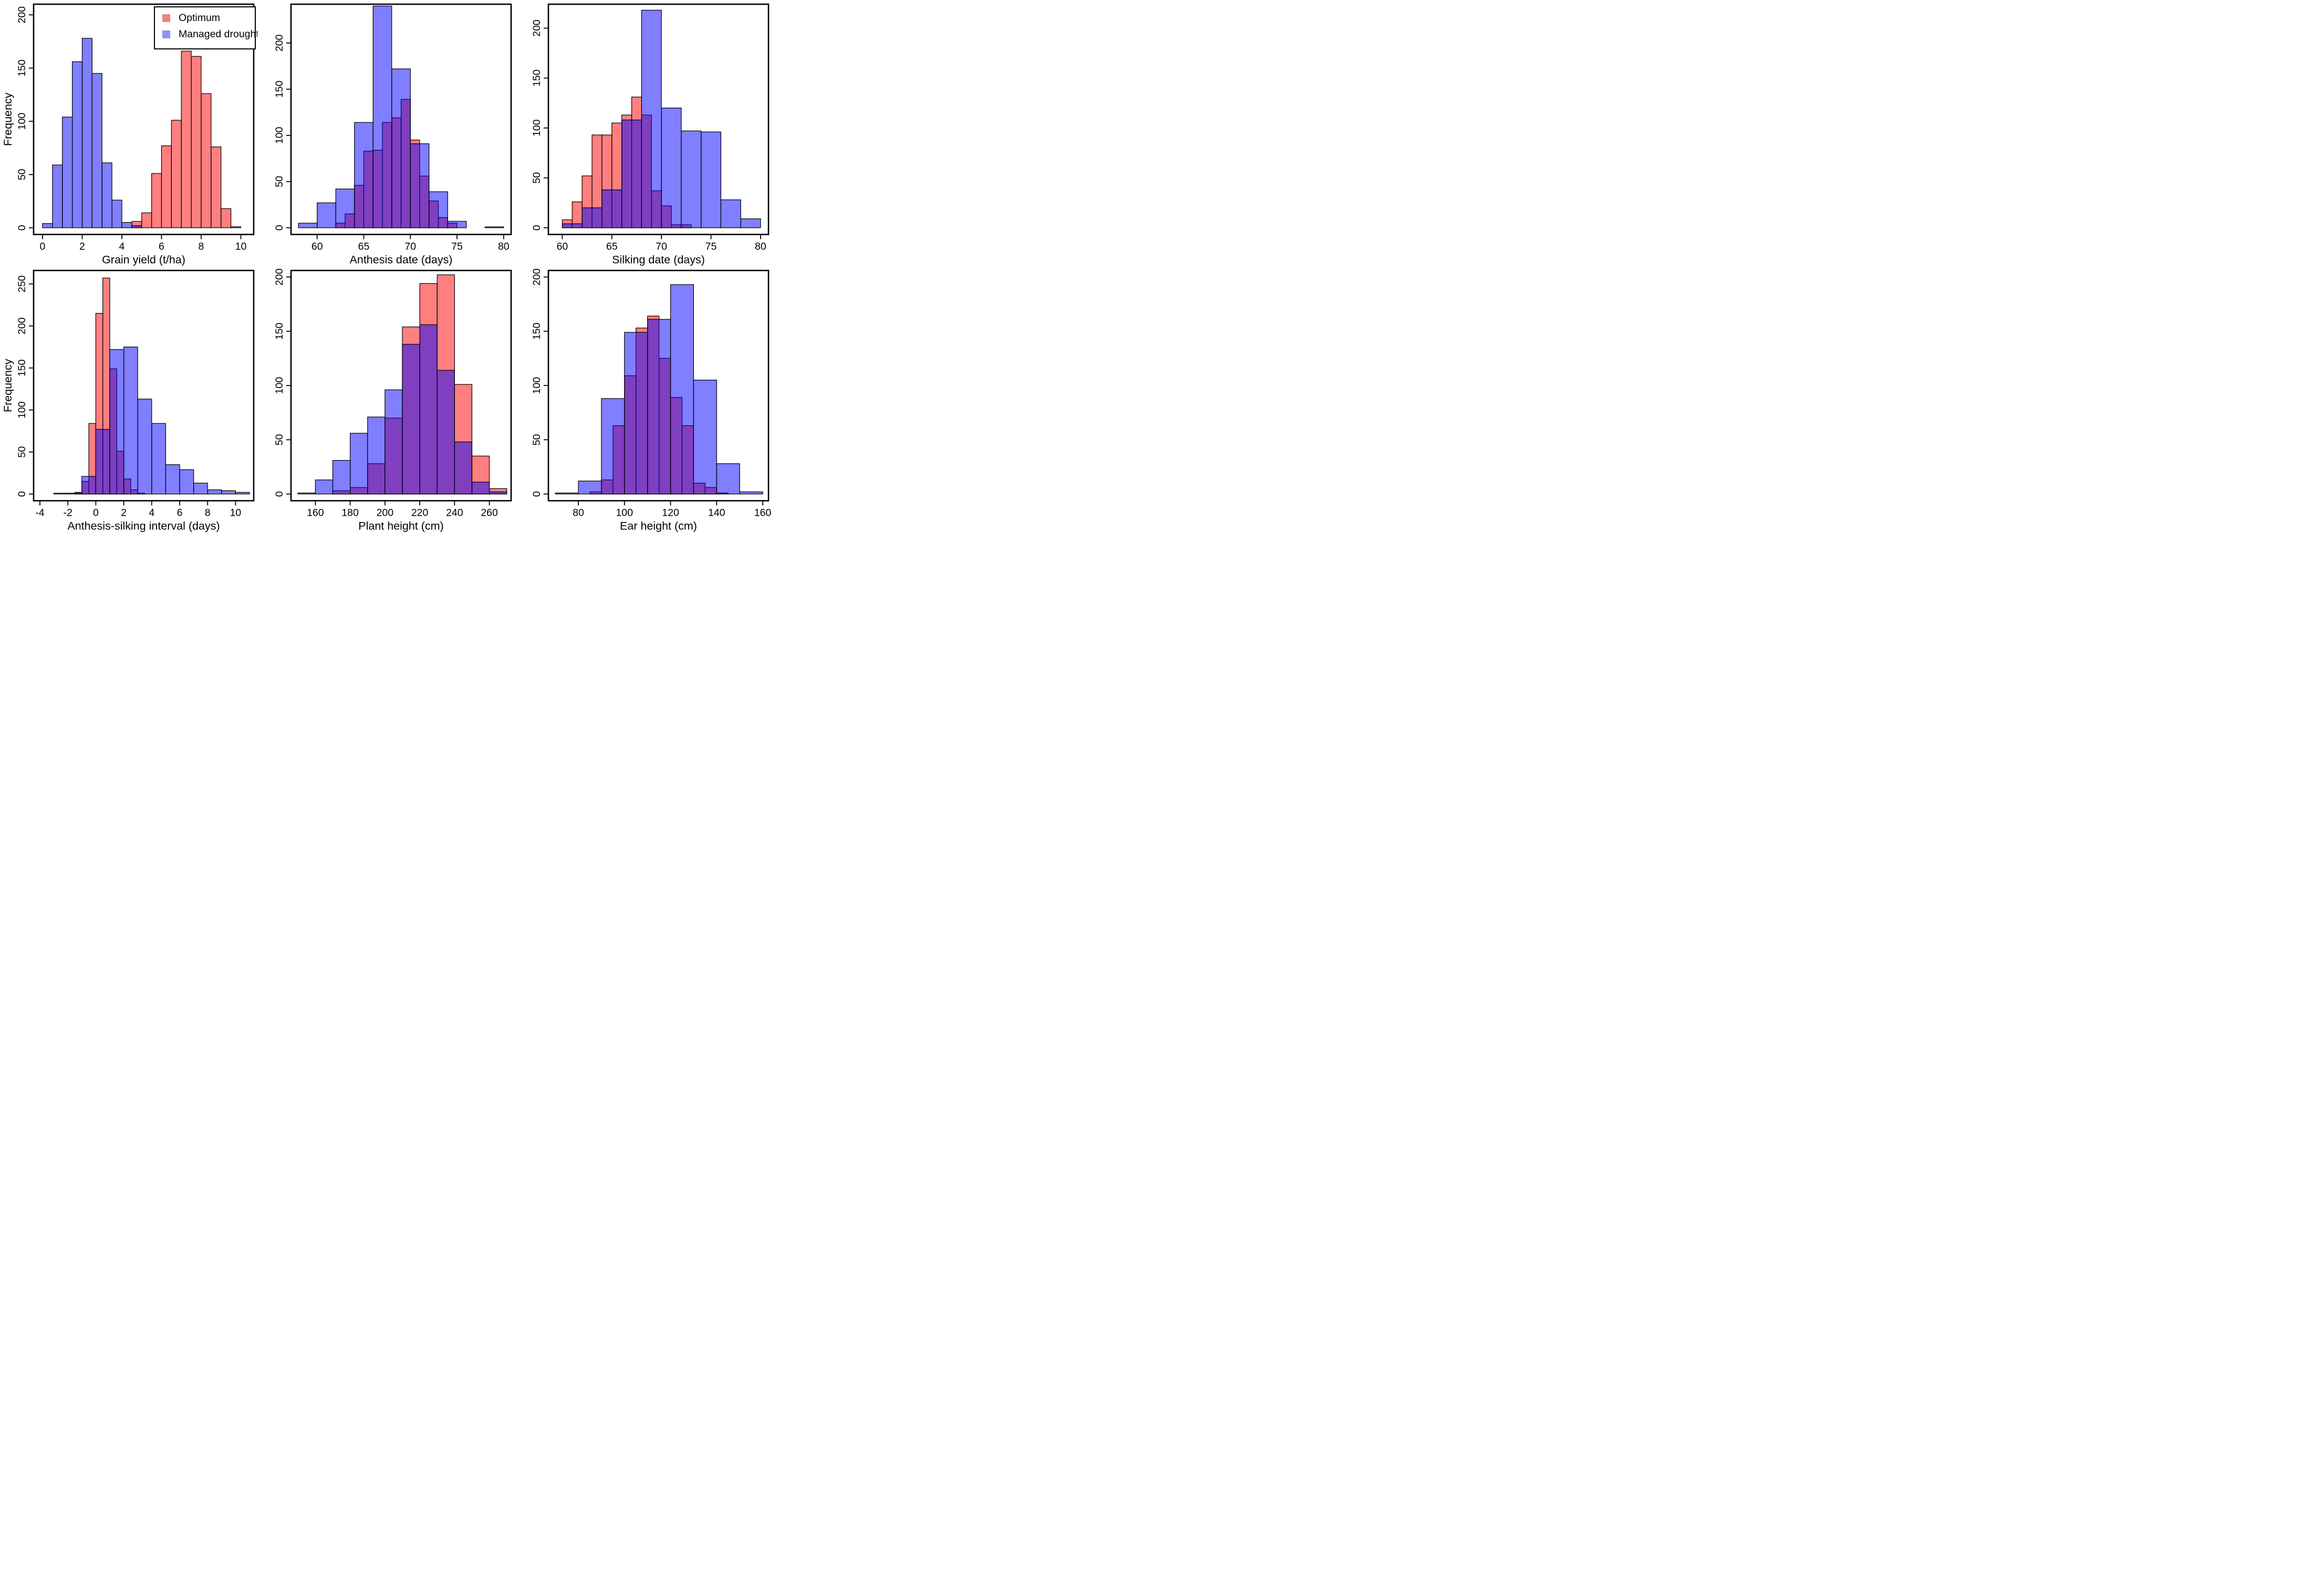 The image size is (2316, 1596). Describe the element at coordinates (400, 525) in the screenshot. I see `x-axis-title: Plant height (cm)` at that location.